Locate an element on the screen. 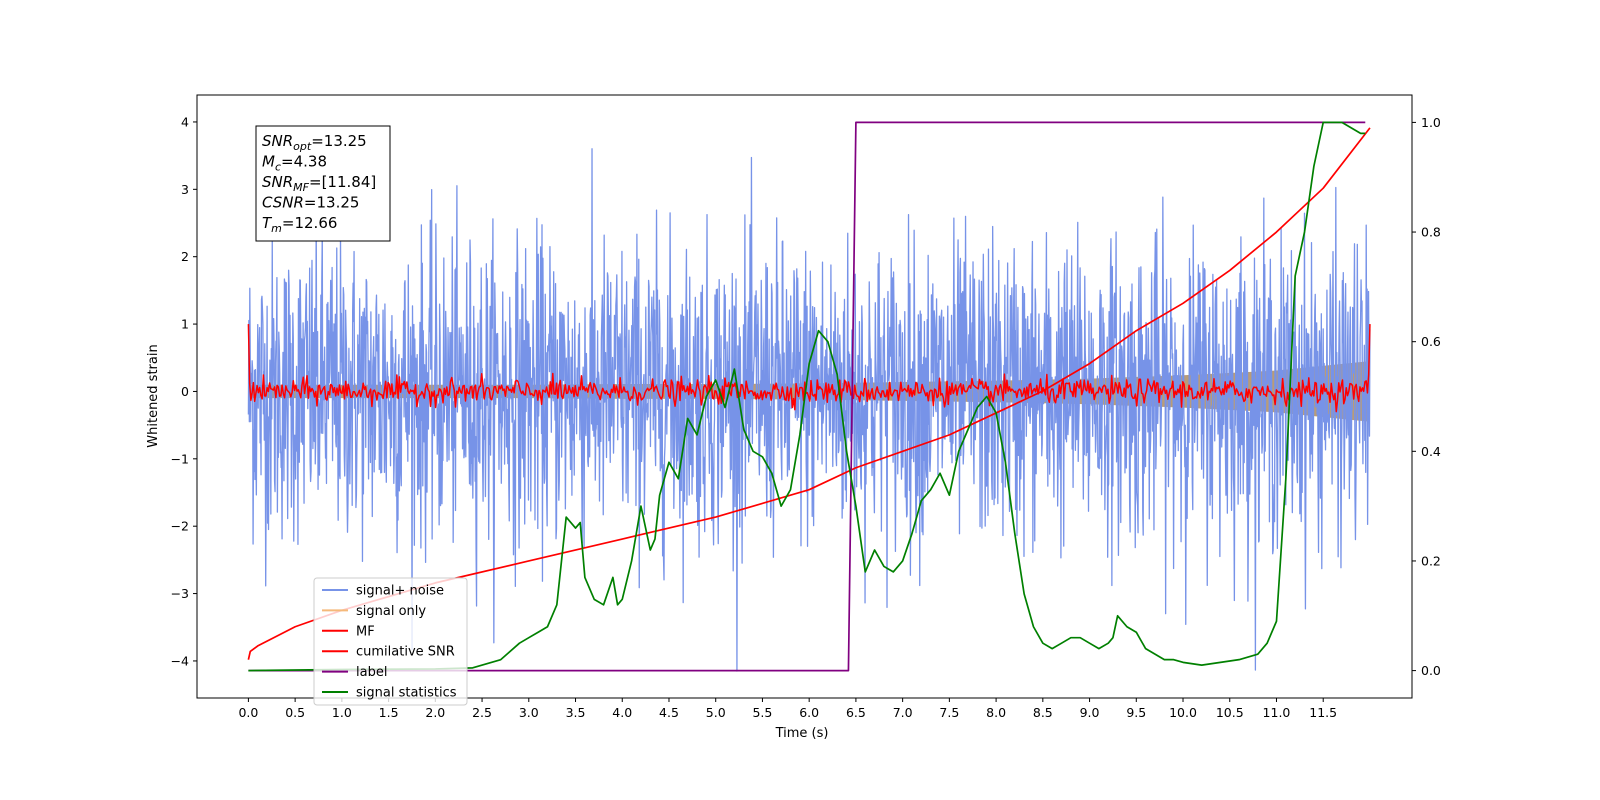  legend-entry-label: label is located at coordinates (371, 672).